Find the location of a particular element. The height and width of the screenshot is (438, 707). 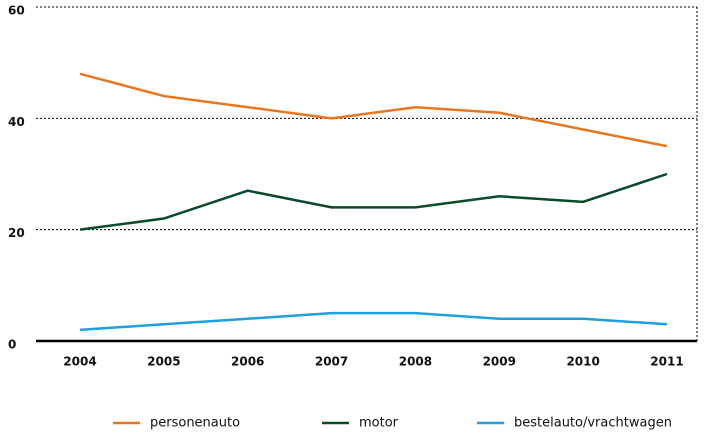

x-tick-label: 2011 is located at coordinates (666, 362).